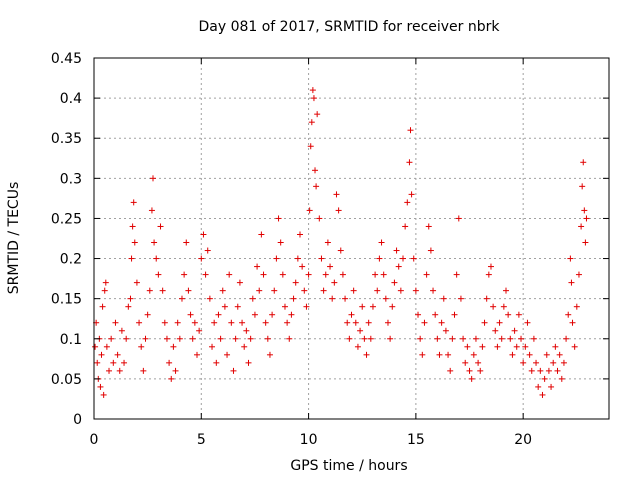 The height and width of the screenshot is (480, 640). What do you see at coordinates (71, 179) in the screenshot?
I see `y-tick-label: 0.3` at bounding box center [71, 179].